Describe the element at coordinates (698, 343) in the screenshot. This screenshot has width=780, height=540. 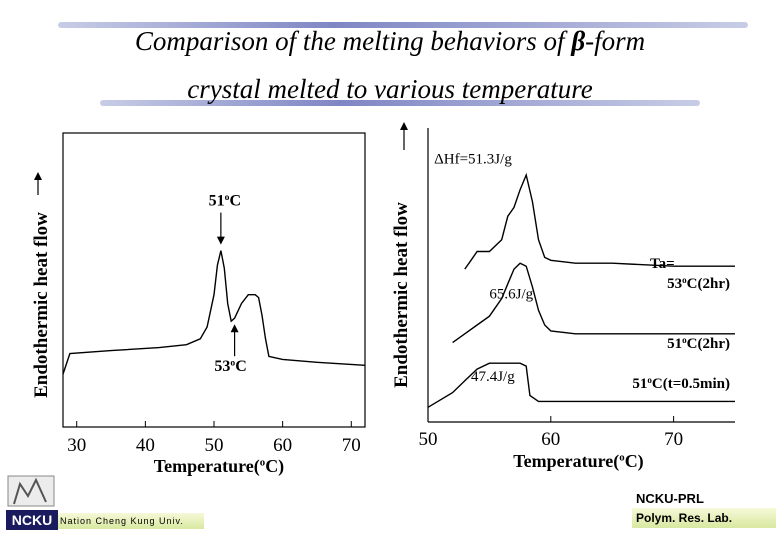
I see `chart2-series-label-1: 51oC(2hr)` at that location.